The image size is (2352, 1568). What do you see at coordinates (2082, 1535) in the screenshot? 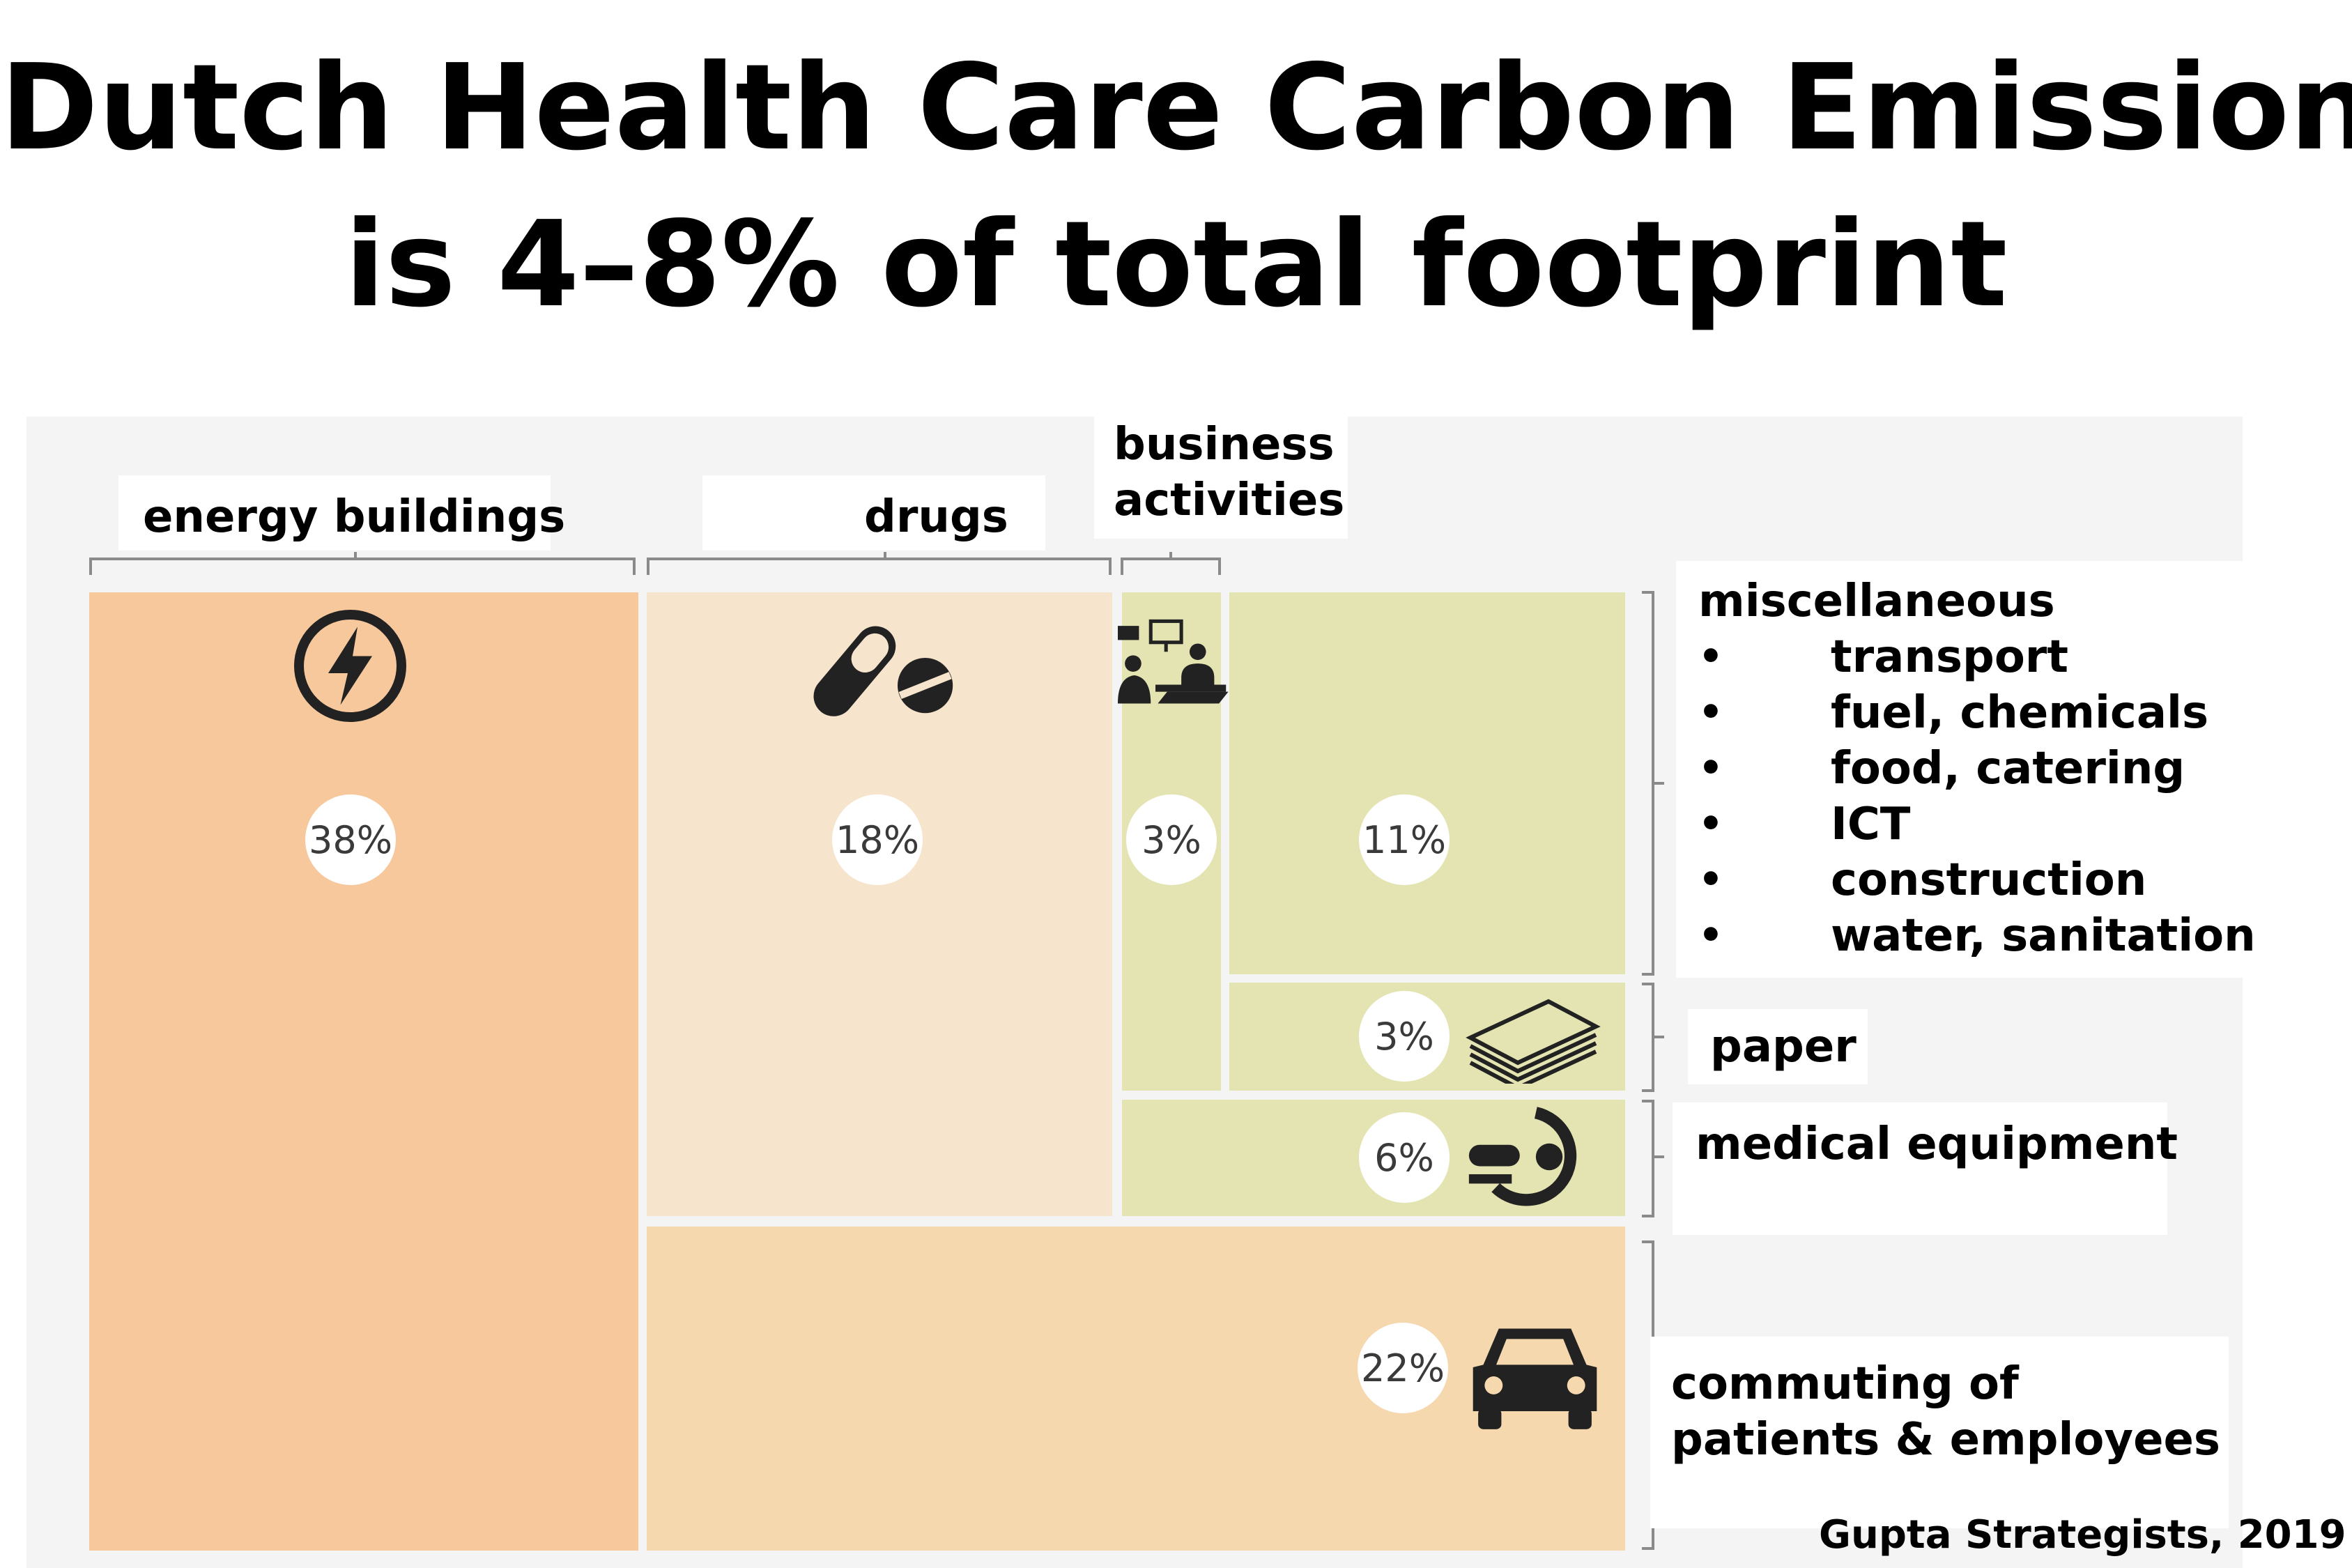
I see `source-credit: Gupta Strategists, 2019` at bounding box center [2082, 1535].